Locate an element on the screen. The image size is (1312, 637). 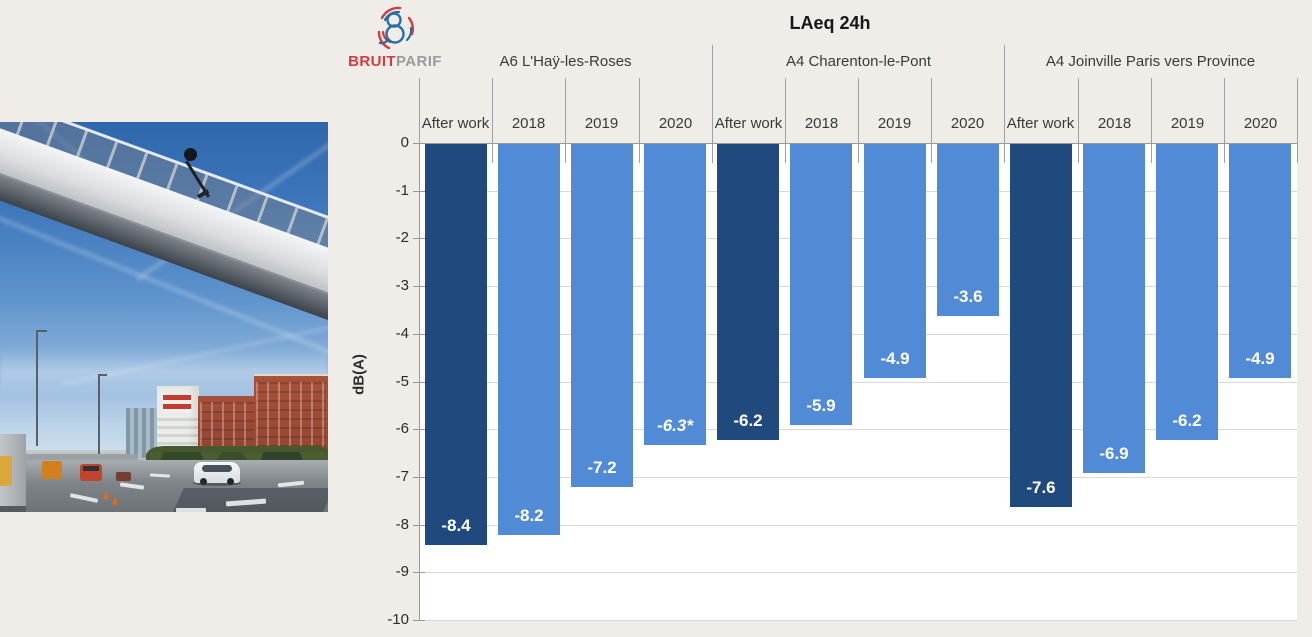
y-tick-label: -5 is located at coordinates (402, 381).